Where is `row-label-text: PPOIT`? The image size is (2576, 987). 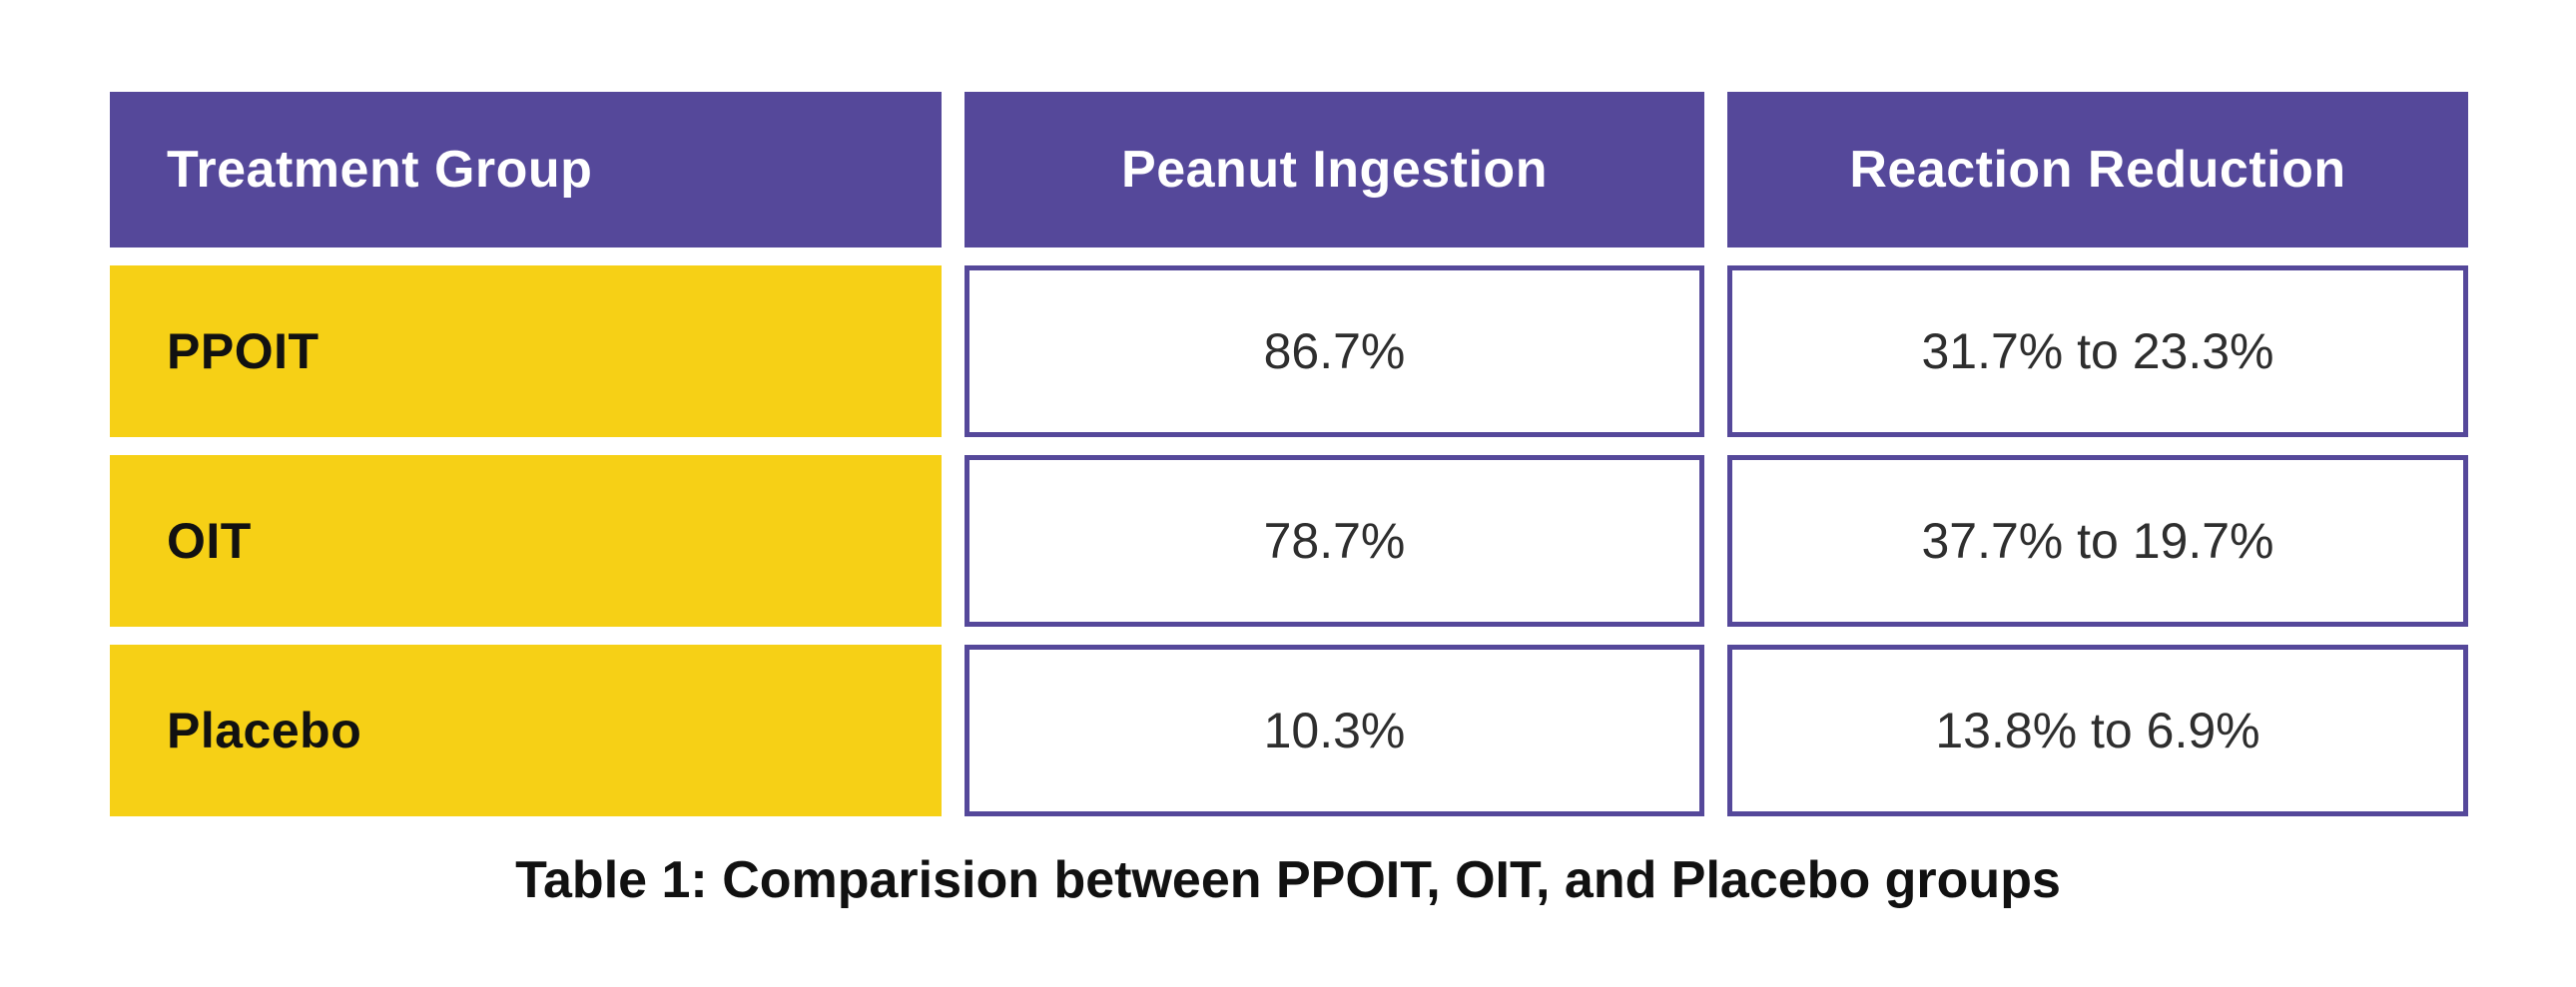 row-label-text: PPOIT is located at coordinates (244, 351).